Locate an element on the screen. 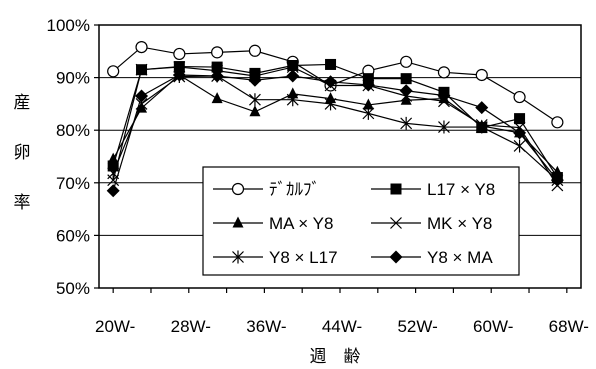  x-axis-label: 週 齢 is located at coordinates (335, 356).